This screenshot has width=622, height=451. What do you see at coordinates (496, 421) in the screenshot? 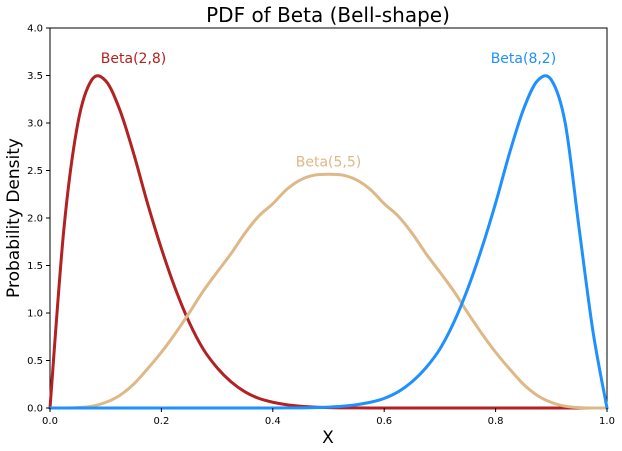
I see `x-tick-label: 0.8` at bounding box center [496, 421].